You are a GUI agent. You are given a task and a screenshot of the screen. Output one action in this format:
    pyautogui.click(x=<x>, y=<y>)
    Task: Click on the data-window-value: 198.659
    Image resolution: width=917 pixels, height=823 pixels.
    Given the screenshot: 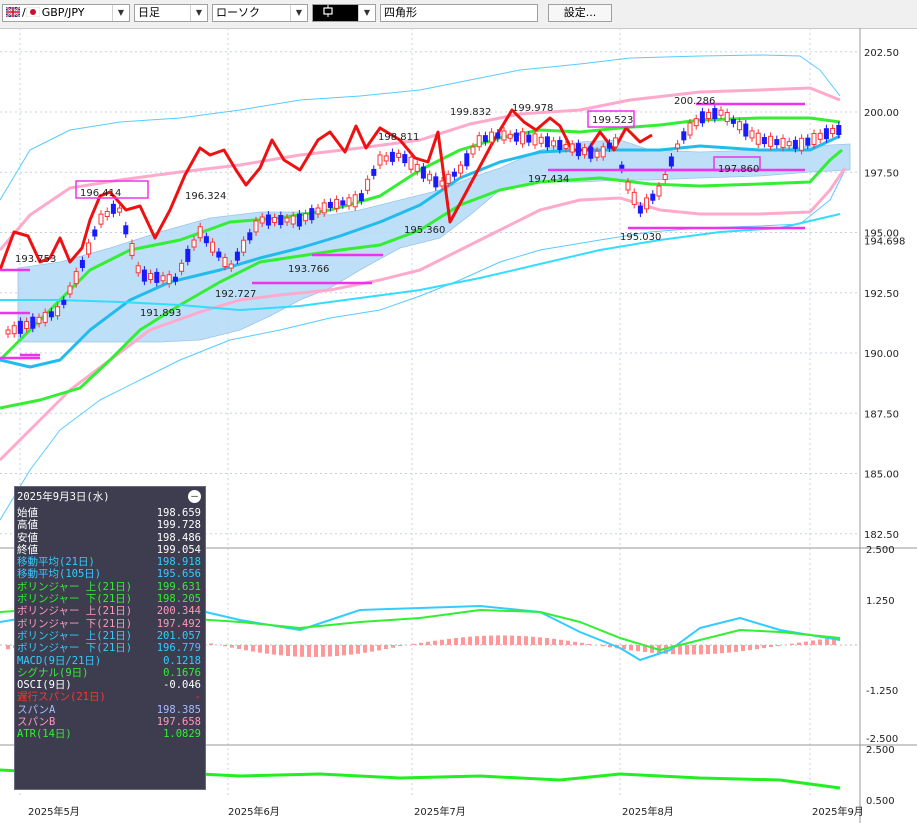 What is the action you would take?
    pyautogui.click(x=178, y=513)
    